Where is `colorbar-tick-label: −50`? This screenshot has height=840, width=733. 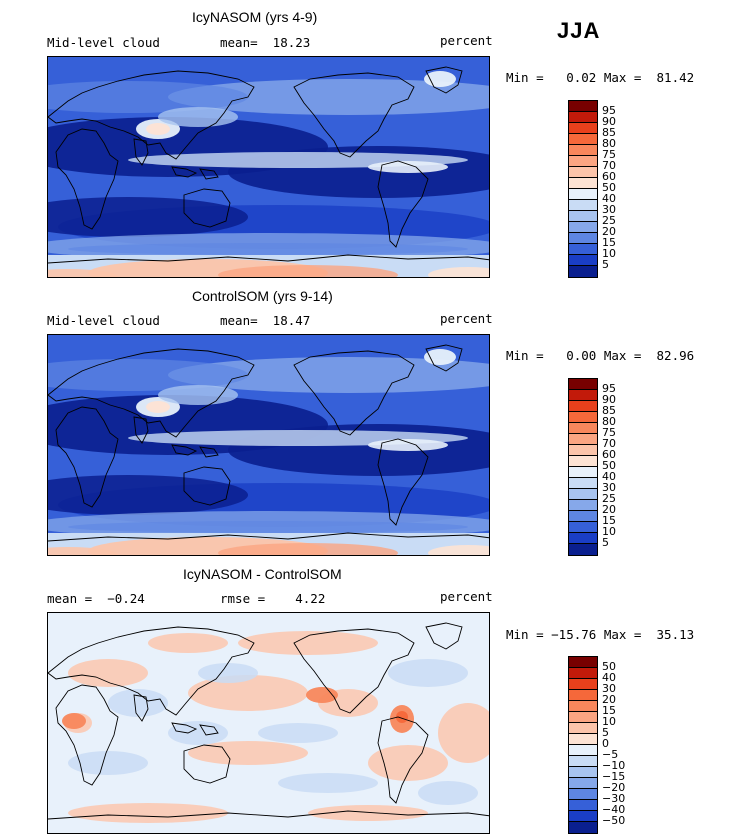
colorbar-tick-label: −50 is located at coordinates (614, 820).